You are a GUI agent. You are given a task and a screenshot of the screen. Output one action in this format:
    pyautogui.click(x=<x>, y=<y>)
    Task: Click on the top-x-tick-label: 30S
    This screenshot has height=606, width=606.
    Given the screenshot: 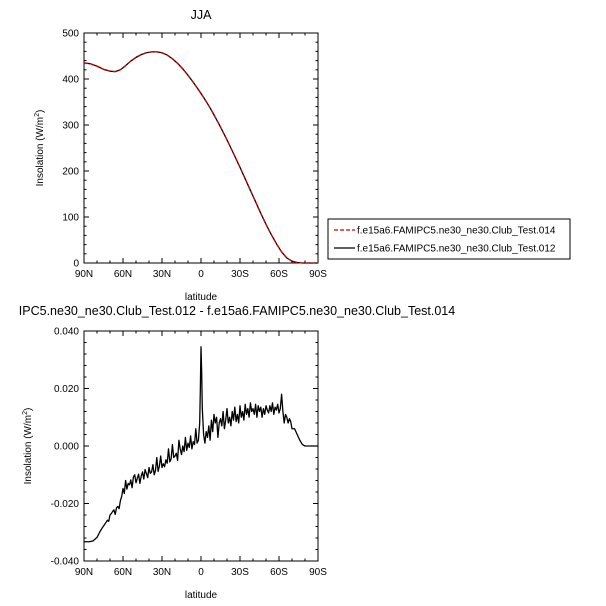 What is the action you would take?
    pyautogui.click(x=240, y=274)
    